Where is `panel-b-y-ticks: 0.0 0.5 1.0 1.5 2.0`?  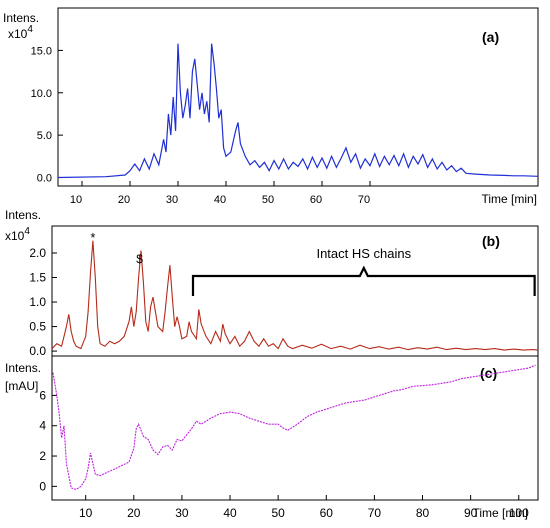 panel-b-y-ticks: 0.0 0.5 1.0 1.5 2.0 is located at coordinates (43, 302).